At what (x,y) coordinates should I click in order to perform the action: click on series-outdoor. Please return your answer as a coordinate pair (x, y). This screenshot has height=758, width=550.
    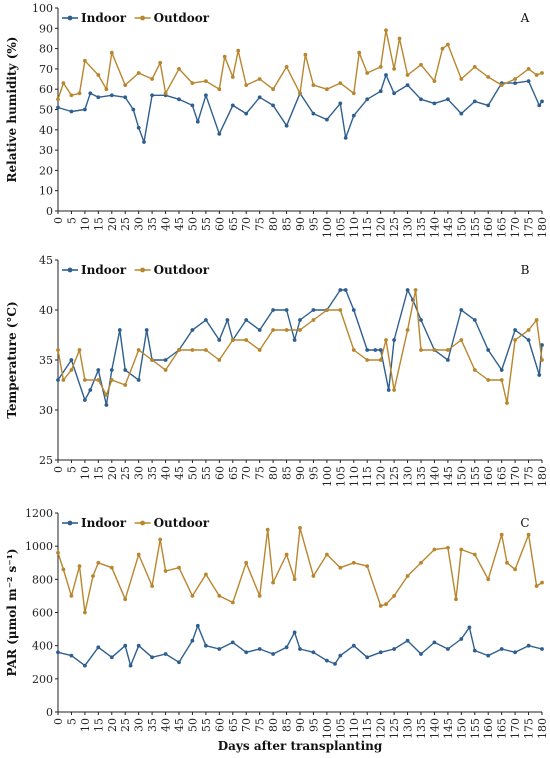
    Looking at the image, I should click on (300, 570).